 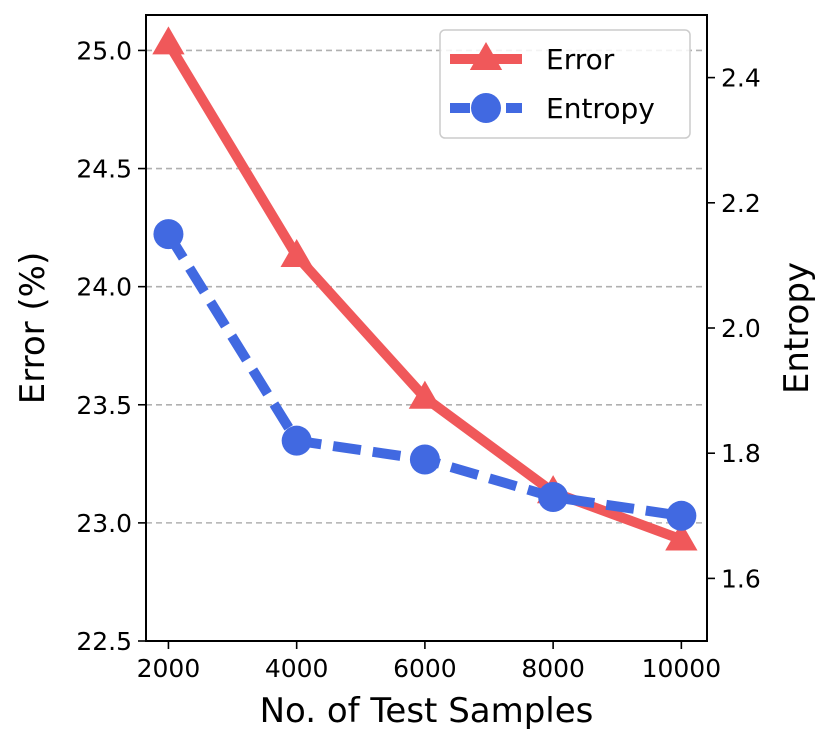 I want to click on y-axis-title: Error (%), so click(x=33, y=328).